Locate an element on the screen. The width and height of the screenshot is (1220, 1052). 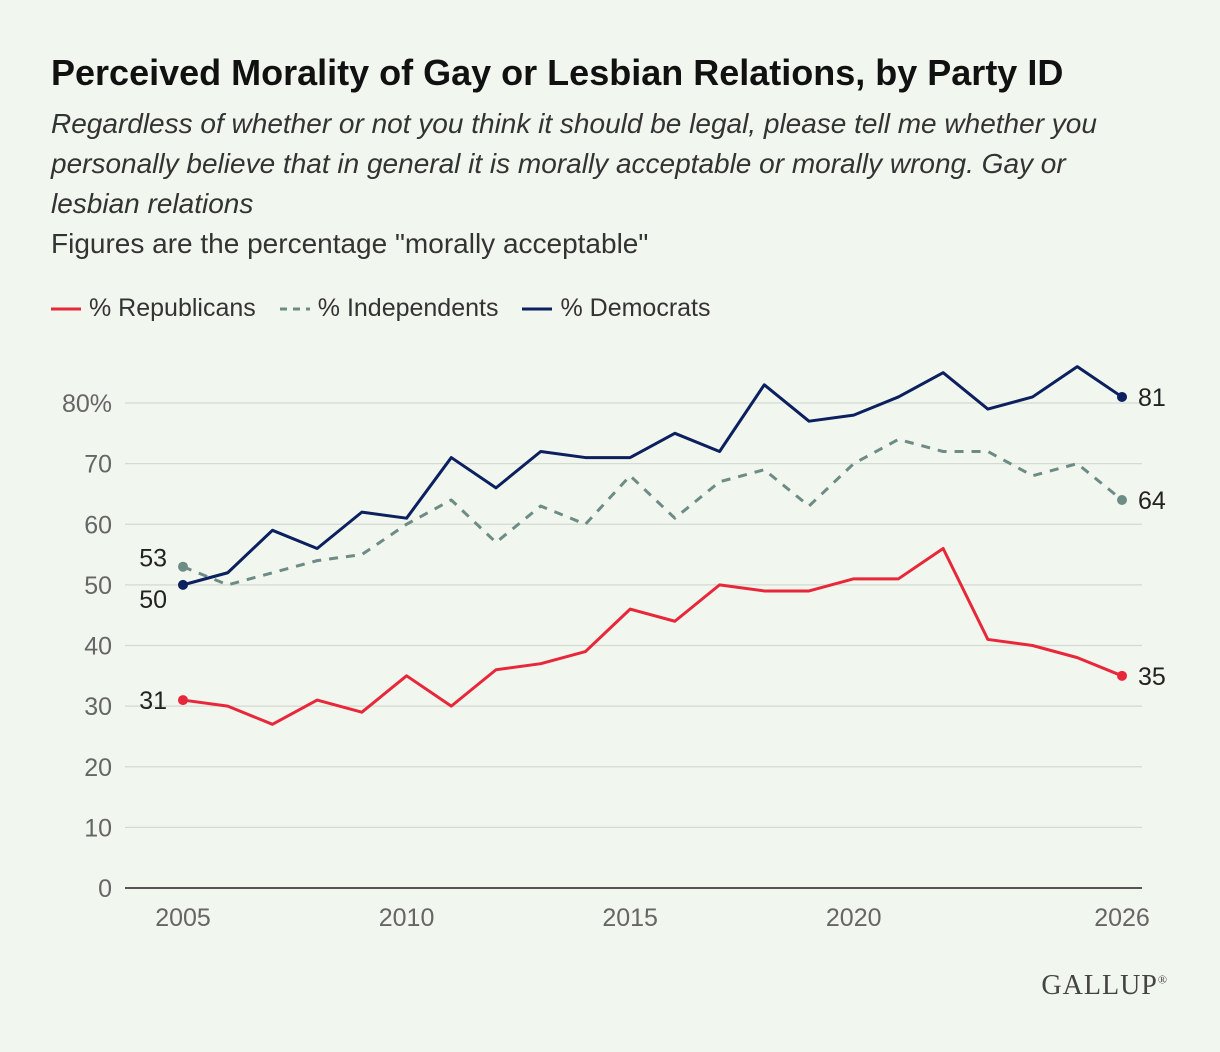
legend: % Republicans % Independents % Democrats is located at coordinates (393, 308).